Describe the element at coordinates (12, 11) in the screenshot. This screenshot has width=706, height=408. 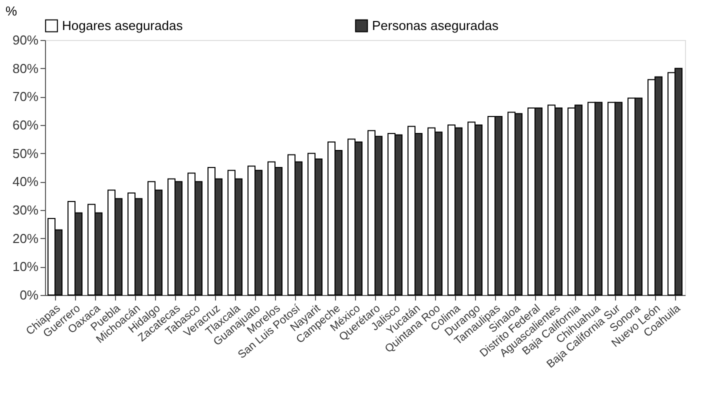
I see `y-axis-title: %` at that location.